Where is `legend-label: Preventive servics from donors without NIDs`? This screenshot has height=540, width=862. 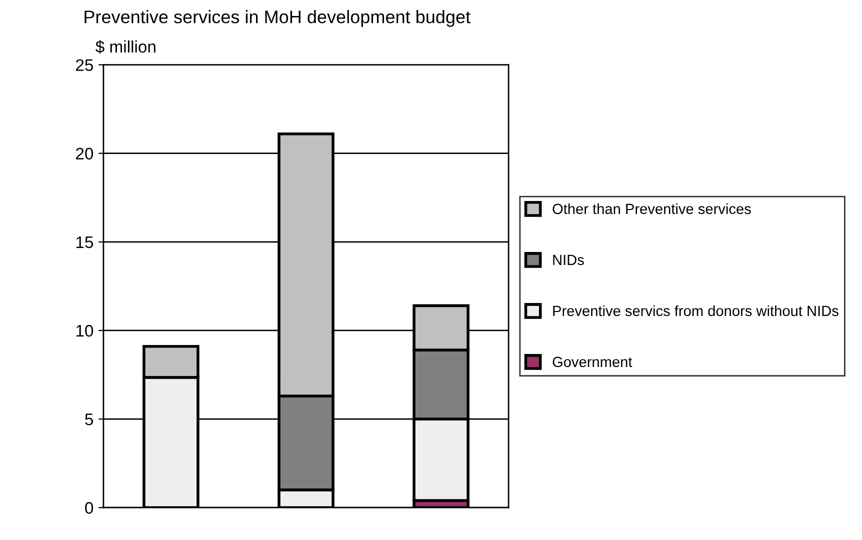 legend-label: Preventive servics from donors without NIDs is located at coordinates (695, 310).